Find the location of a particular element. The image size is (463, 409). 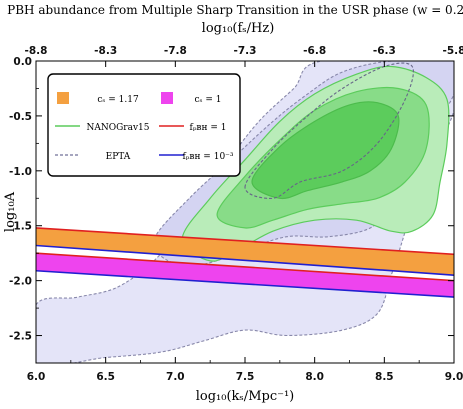

x-tick-label: 8.0 is located at coordinates (314, 377).